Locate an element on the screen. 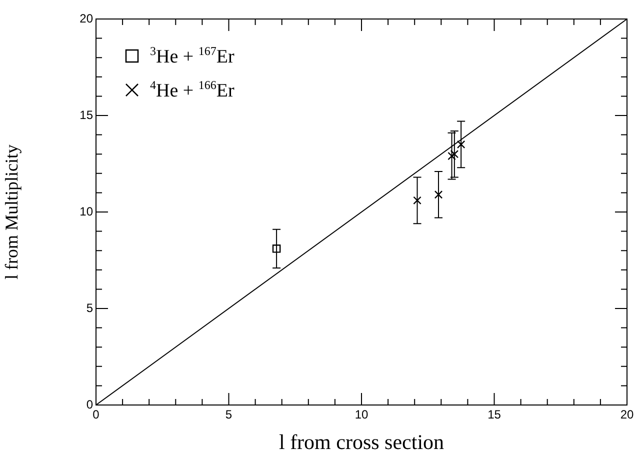 The height and width of the screenshot is (458, 637). x-tick-label: 5 is located at coordinates (228, 415).